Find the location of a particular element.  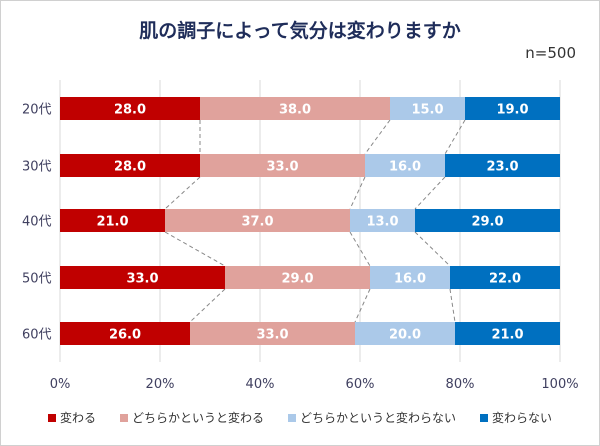

legend-item: どちらかというと変わる is located at coordinates (191, 417).